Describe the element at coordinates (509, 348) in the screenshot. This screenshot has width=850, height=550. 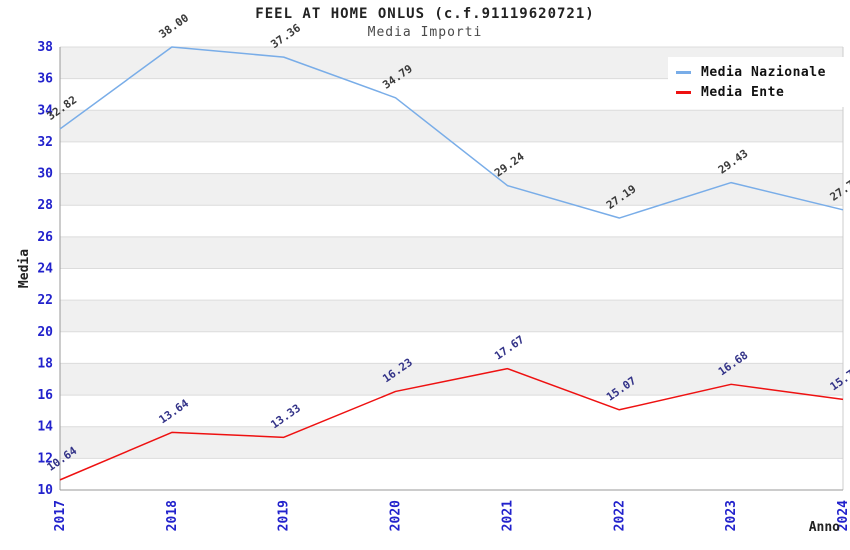
I see `data-point-label: 17.67` at that location.